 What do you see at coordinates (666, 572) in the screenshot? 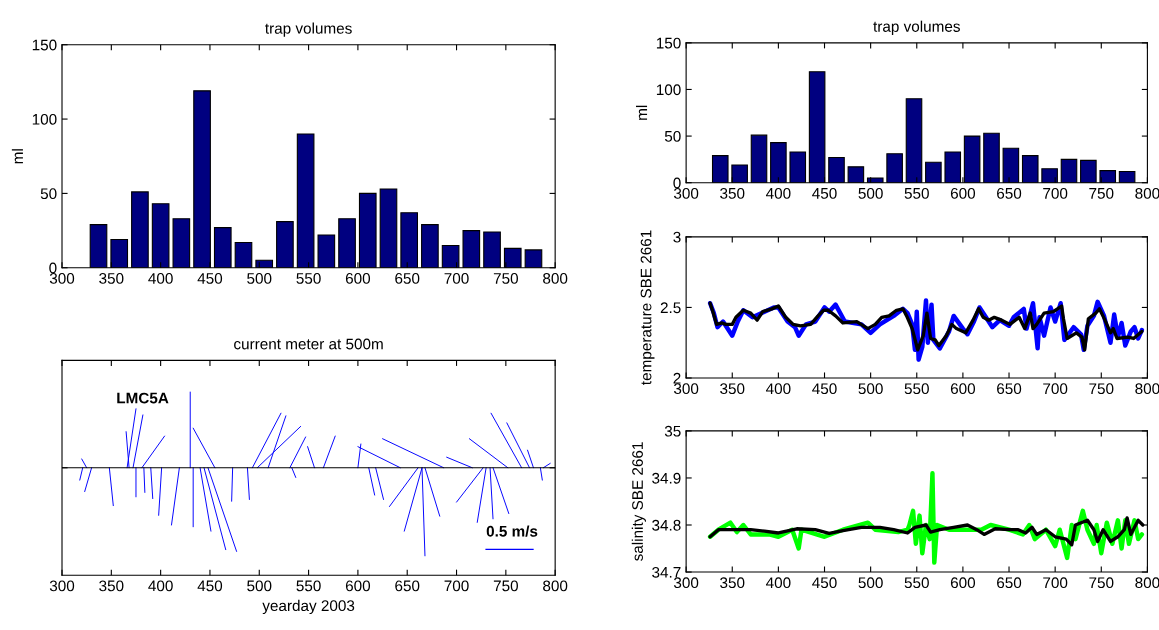
I see `y-tick-label: 34.7` at bounding box center [666, 572].